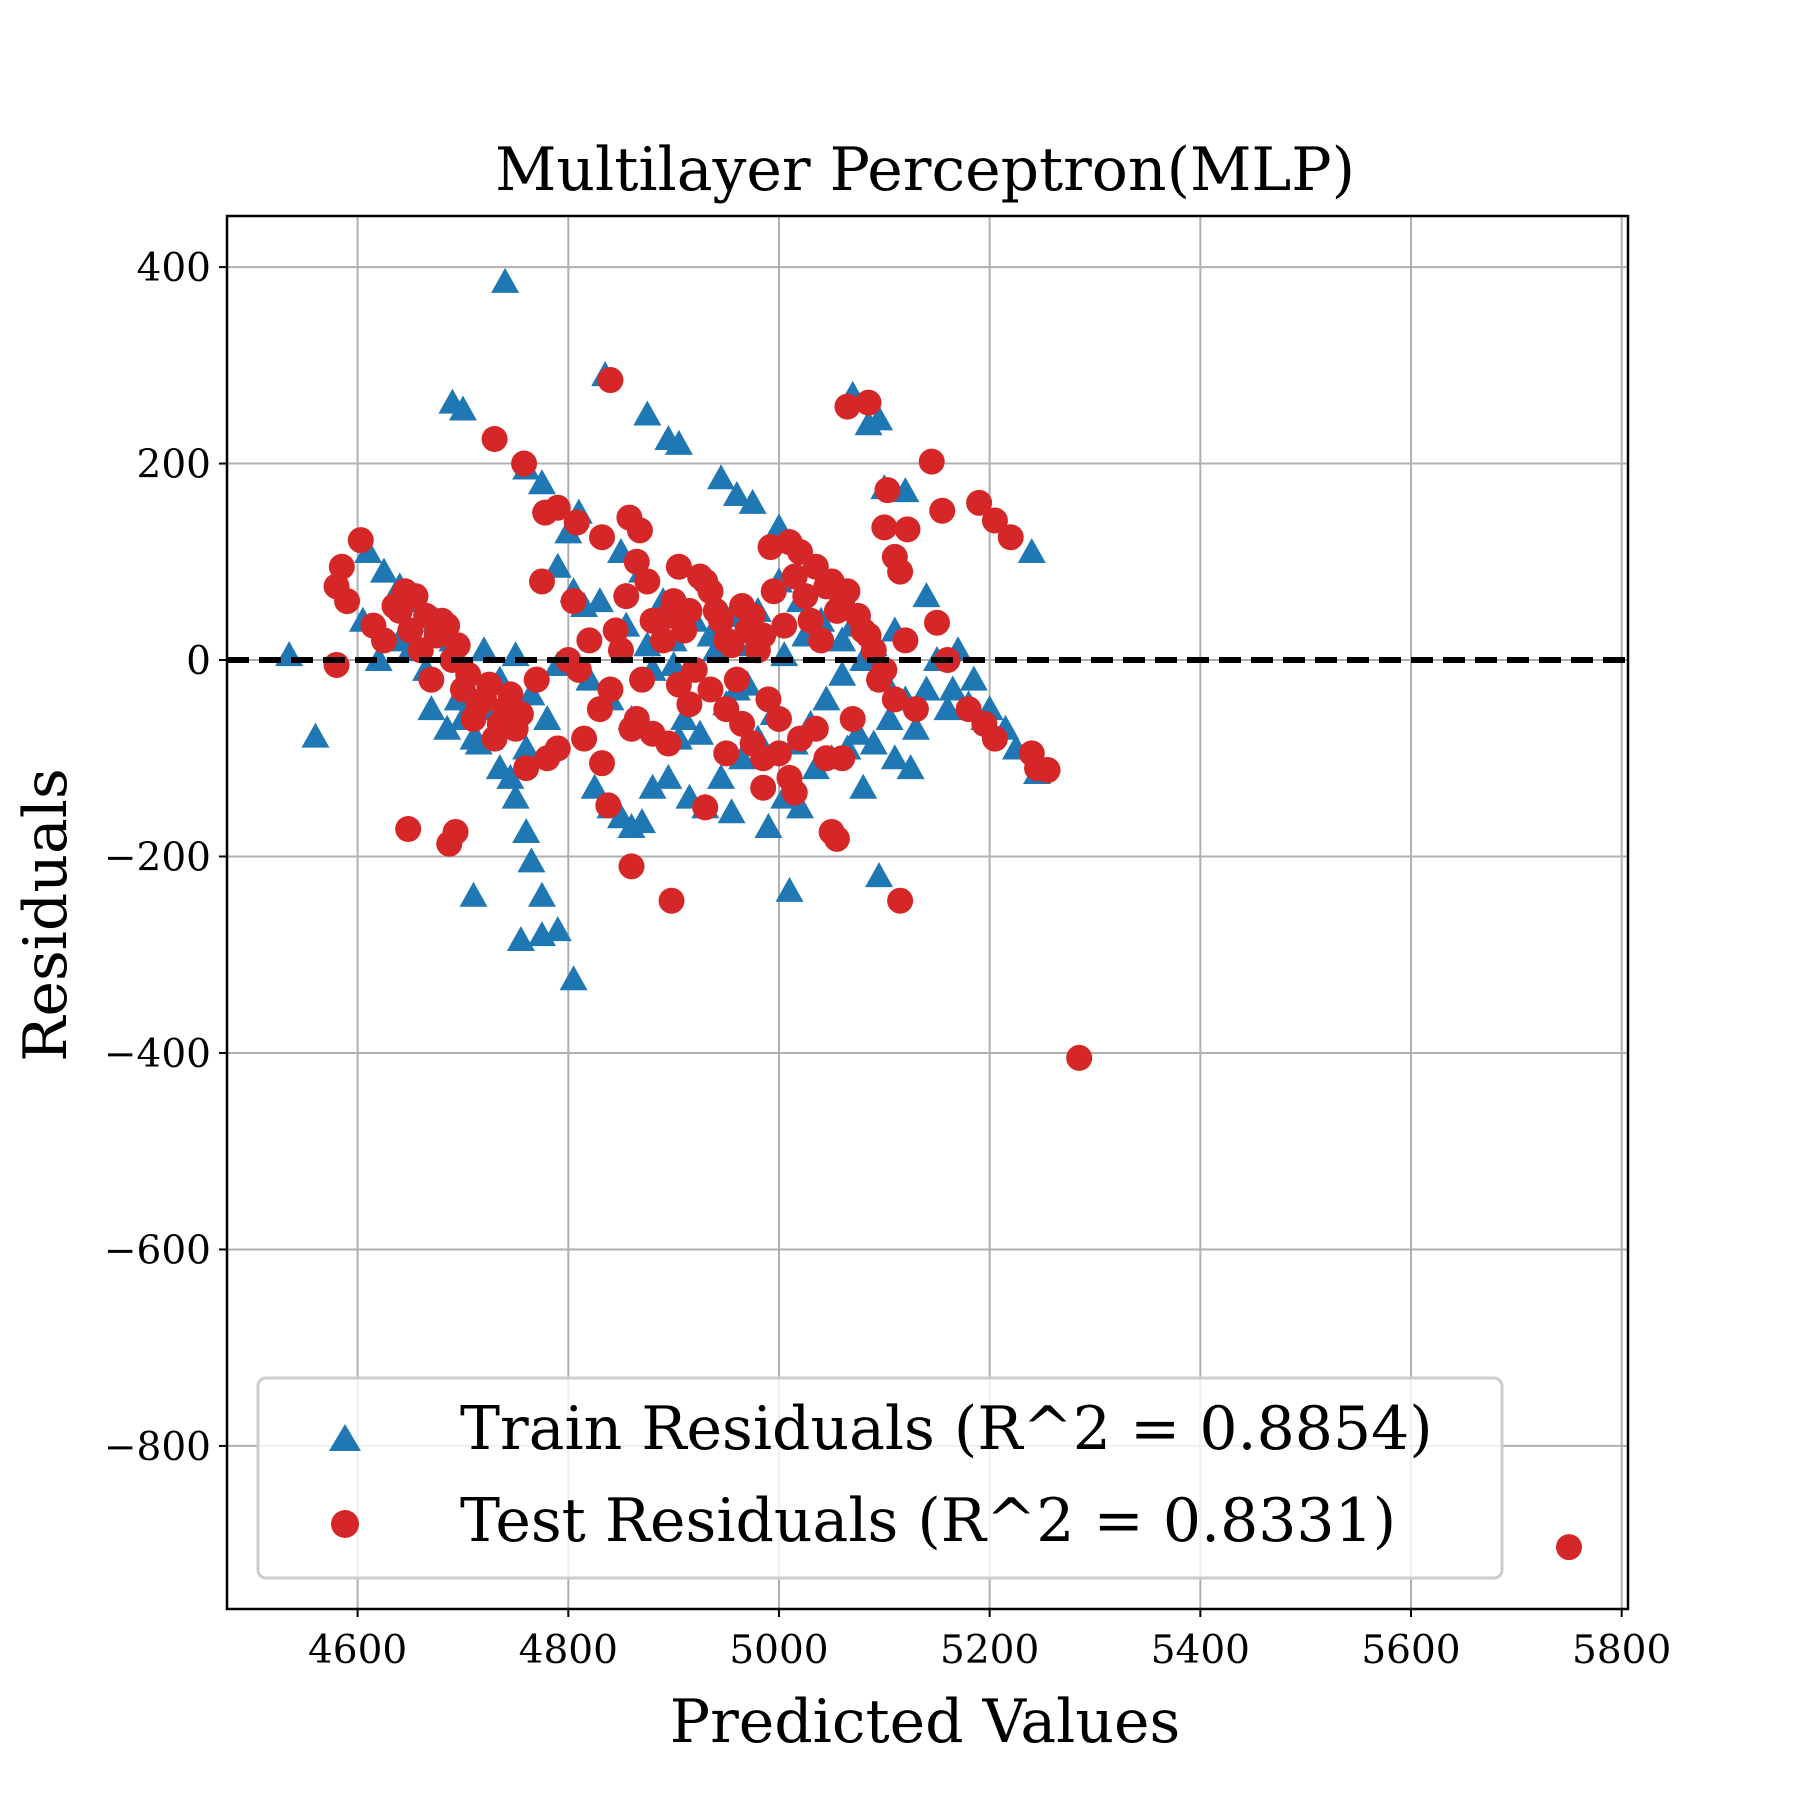 This screenshot has width=1800, height=1800. Describe the element at coordinates (1621, 1650) in the screenshot. I see `x-tick-label: 5800` at that location.